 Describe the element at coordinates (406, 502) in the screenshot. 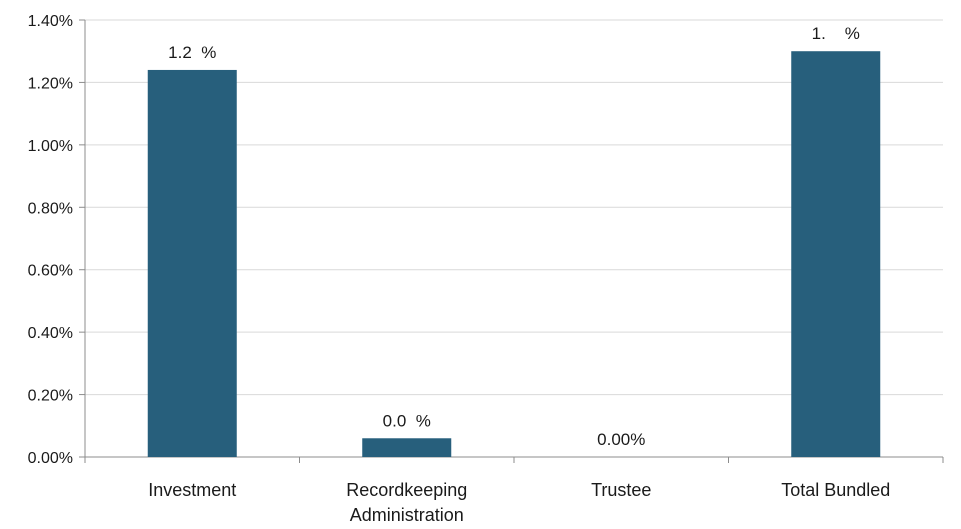

I see `x-category-label: Recordkeeping Administration` at that location.